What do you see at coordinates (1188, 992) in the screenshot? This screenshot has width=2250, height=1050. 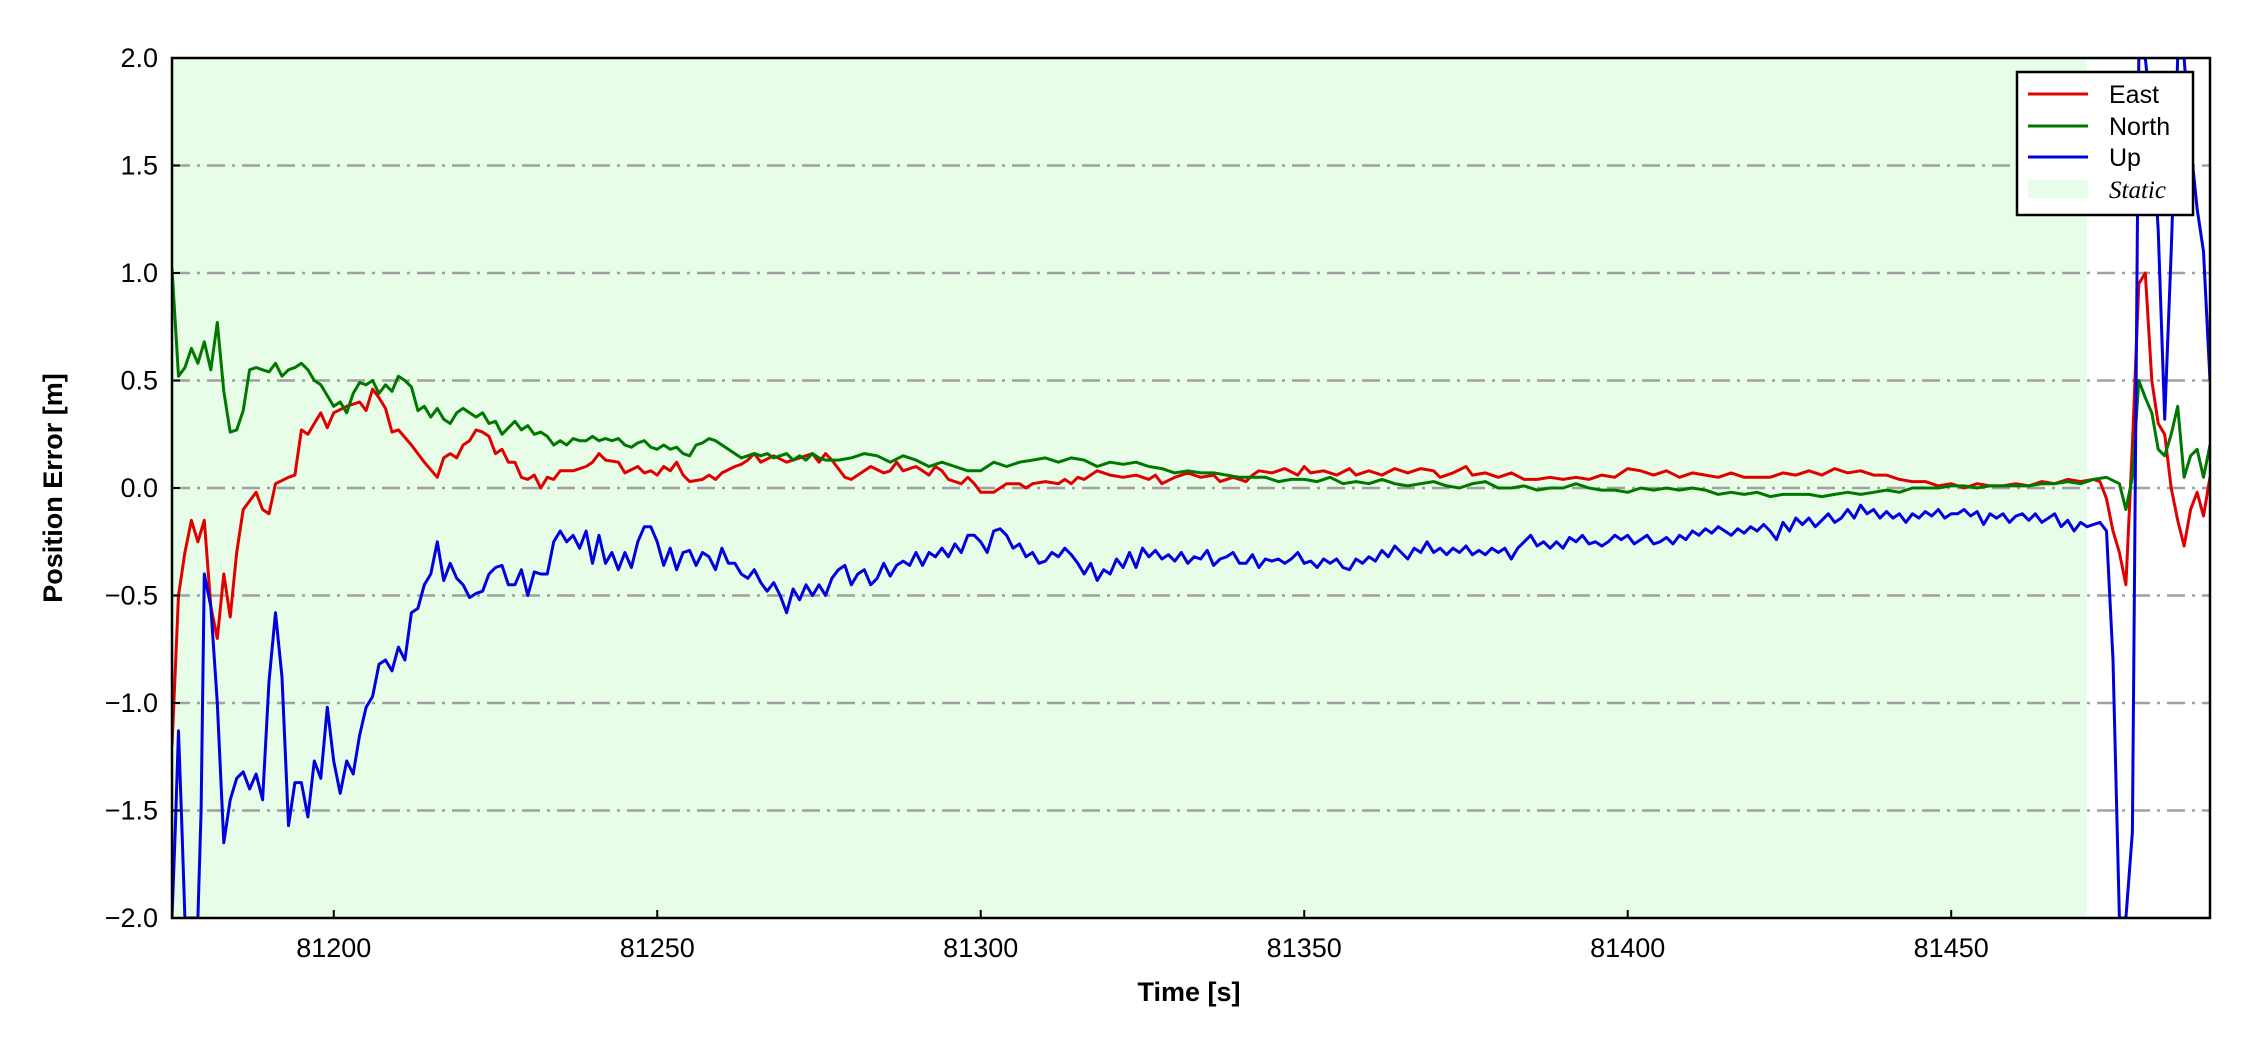 I see `x-axis-title: Time [s]` at bounding box center [1188, 992].